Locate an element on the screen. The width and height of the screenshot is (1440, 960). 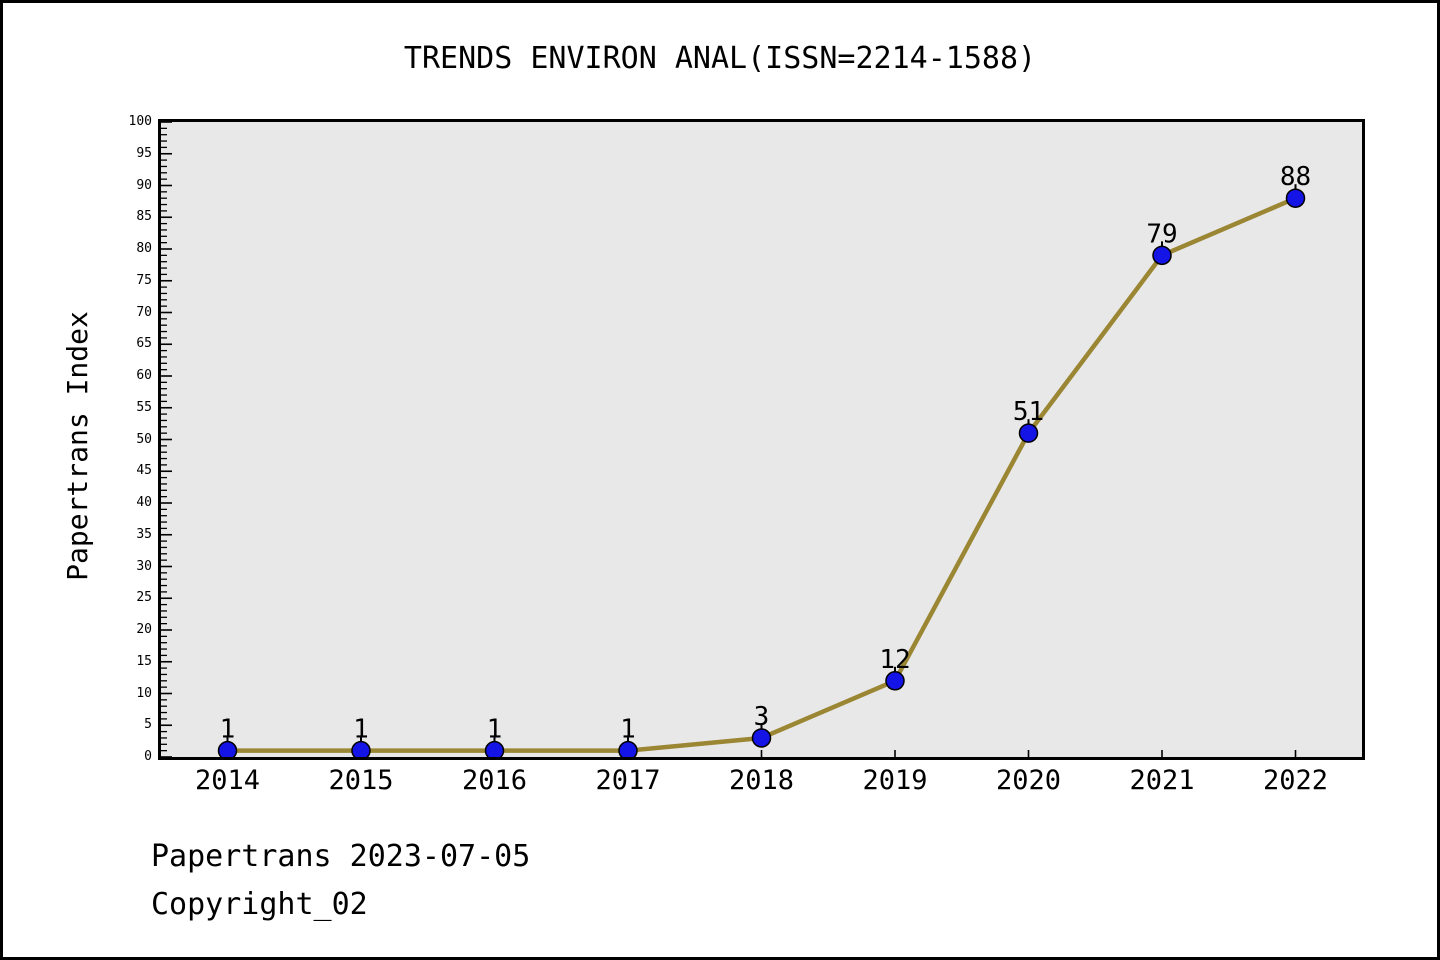
point-value-label: 12 is located at coordinates (894, 660).